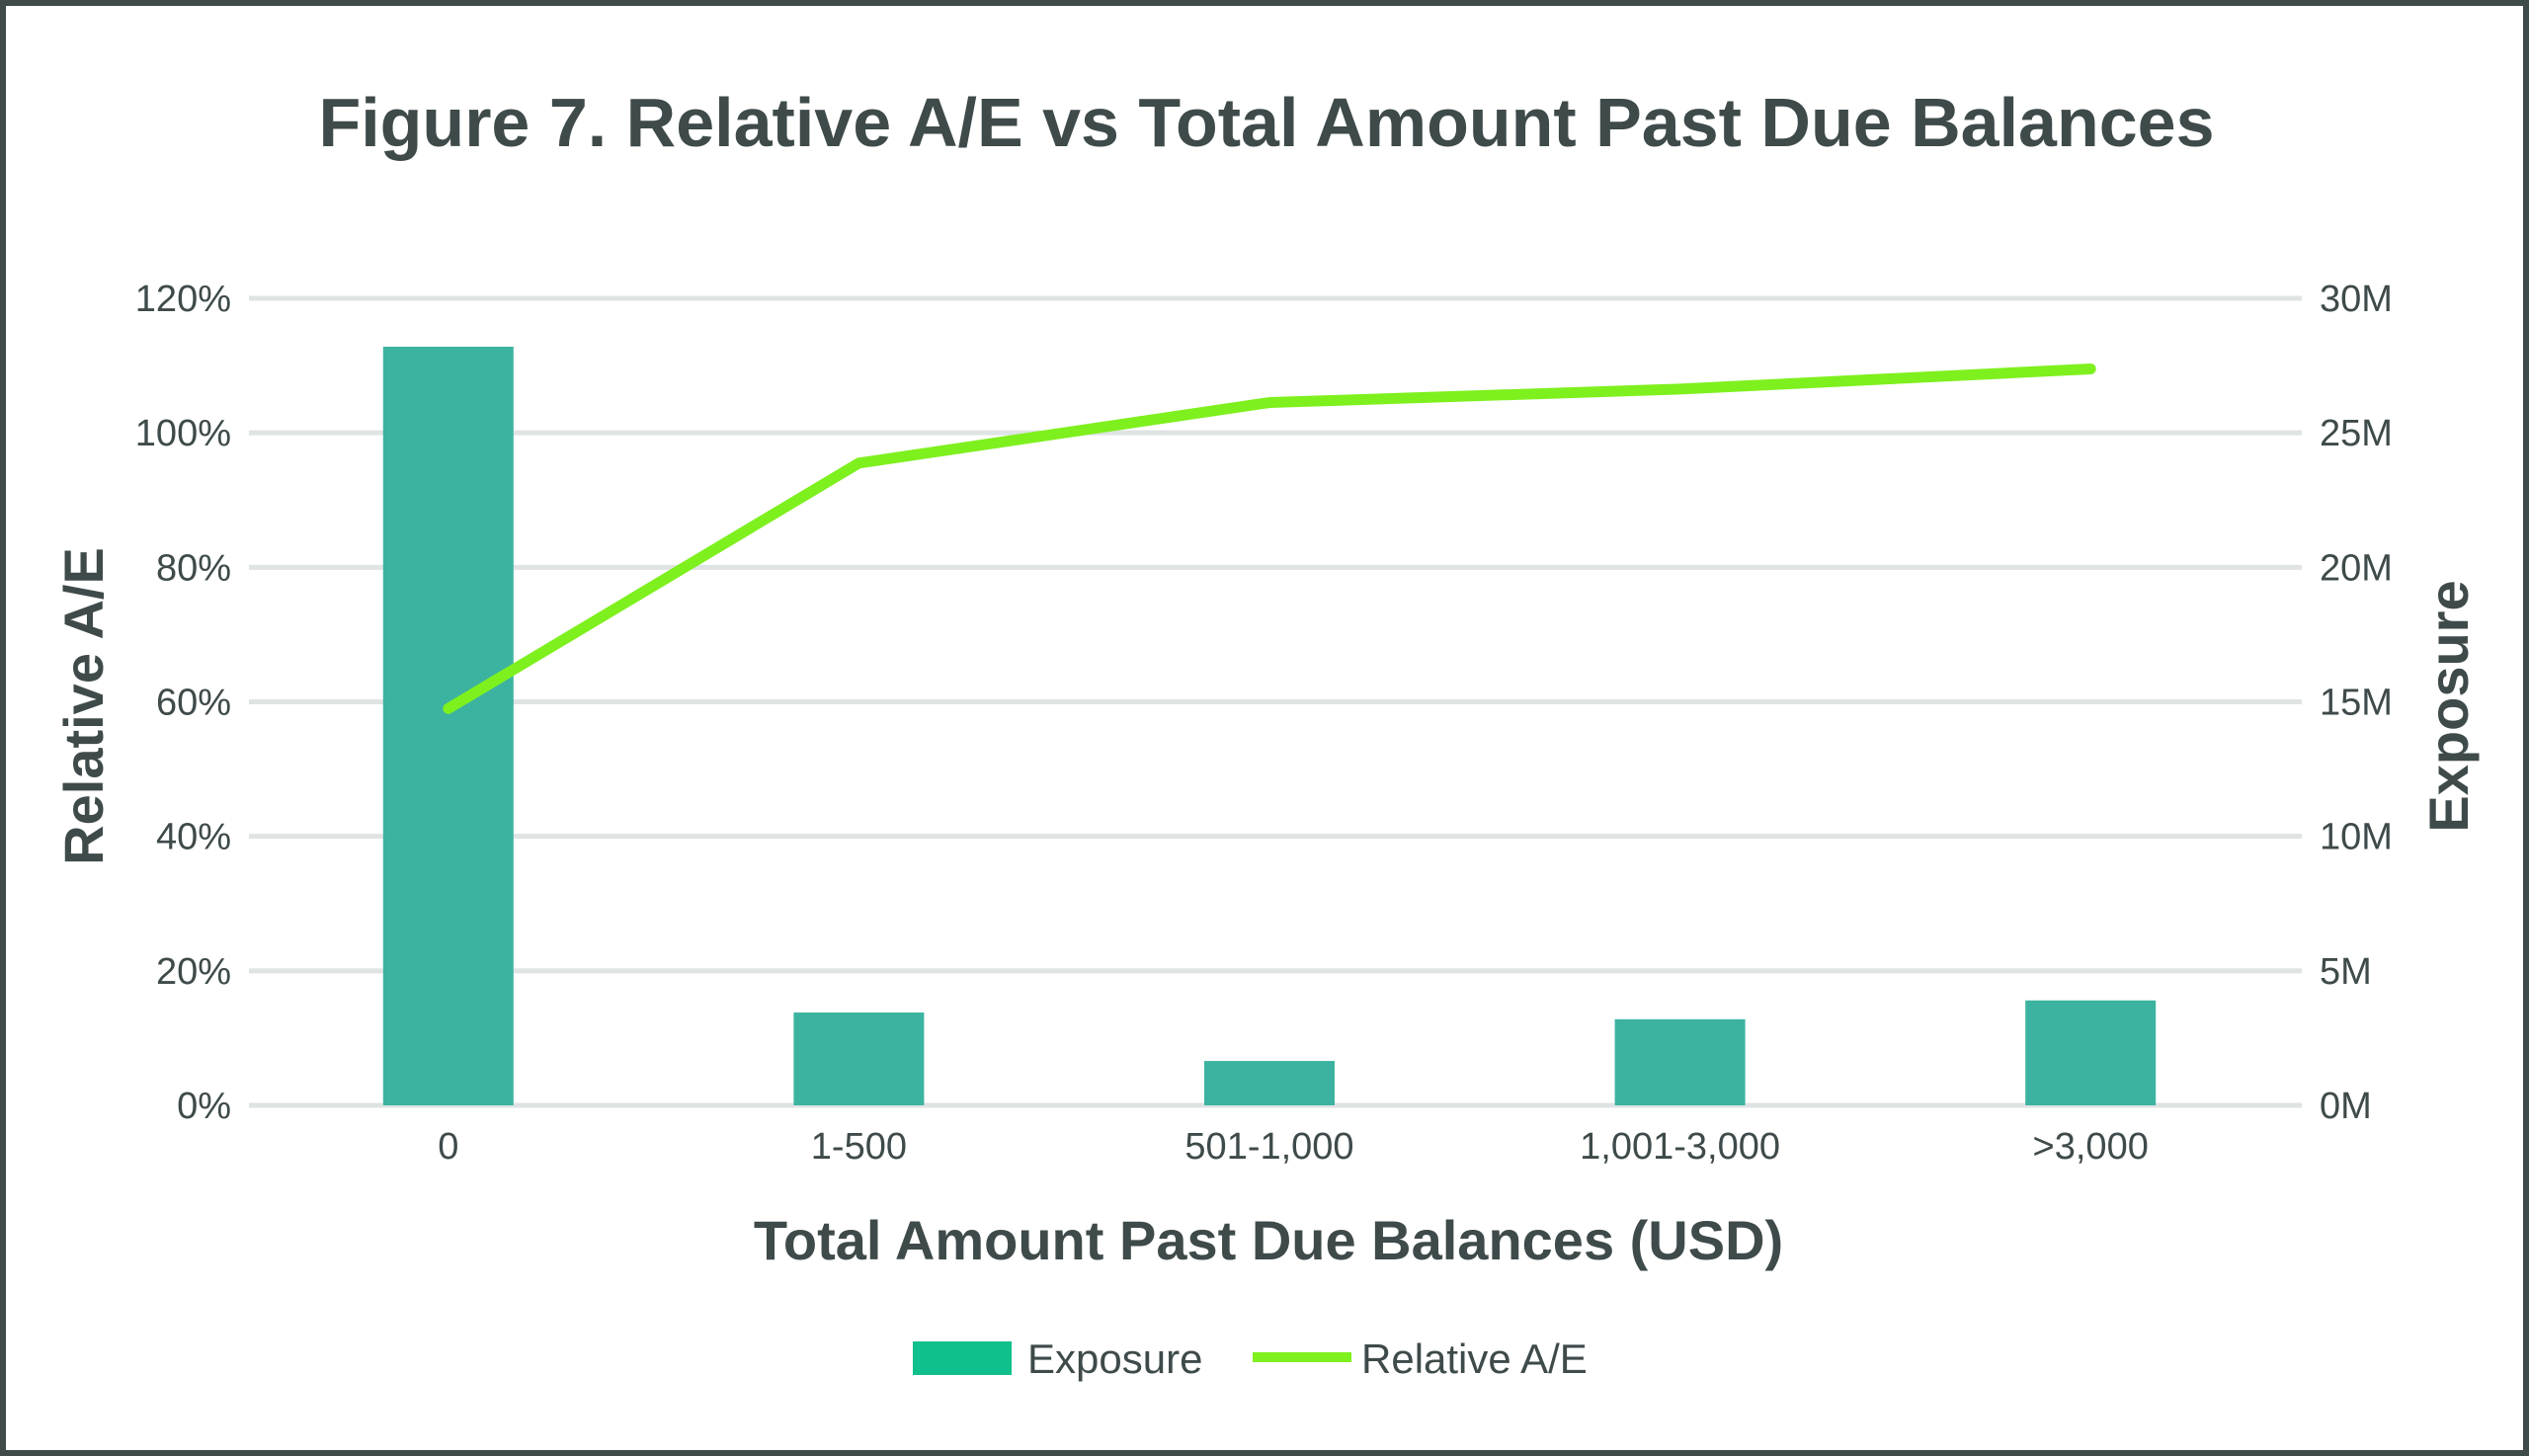  I want to click on right-axis-title: Exposure, so click(2448, 706).